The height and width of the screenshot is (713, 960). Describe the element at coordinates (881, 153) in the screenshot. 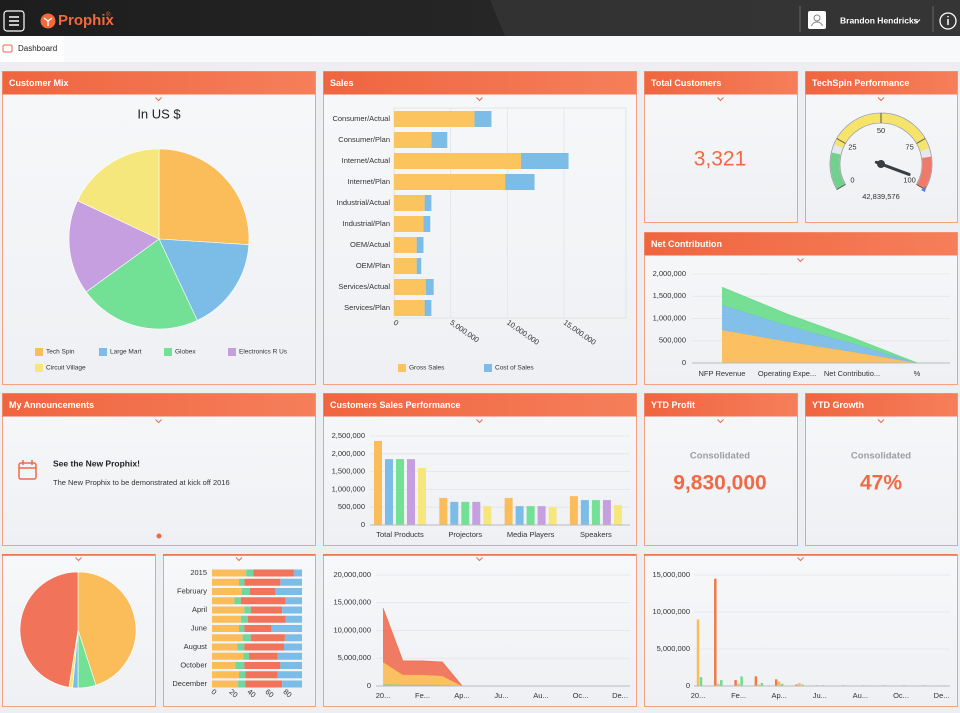

I see `gauge-outline` at that location.